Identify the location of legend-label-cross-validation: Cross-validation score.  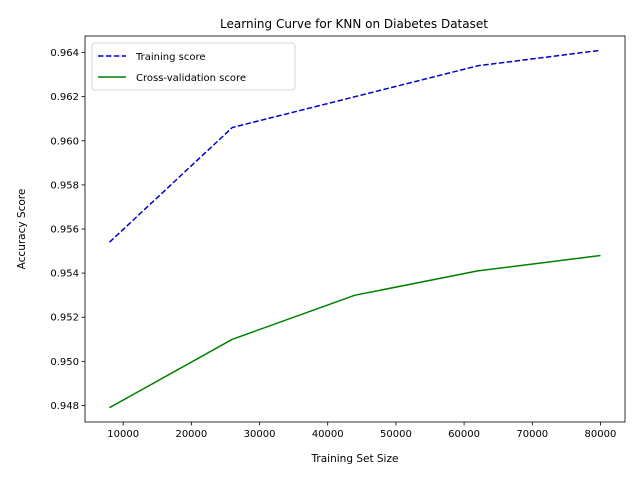
(191, 78).